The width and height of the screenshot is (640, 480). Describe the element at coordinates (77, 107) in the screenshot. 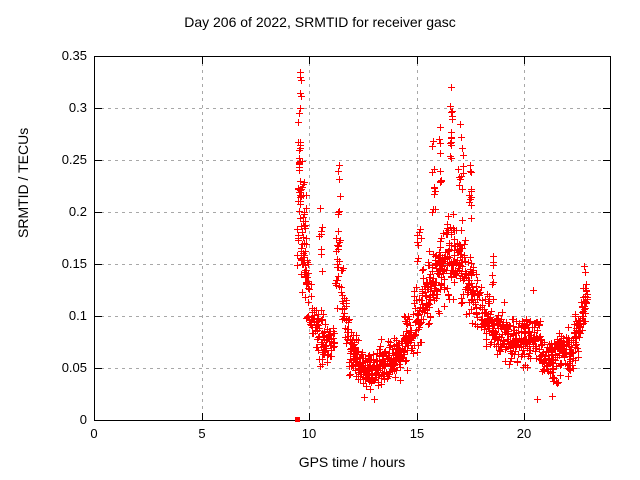

I see `y-tick-label: 0.3` at that location.